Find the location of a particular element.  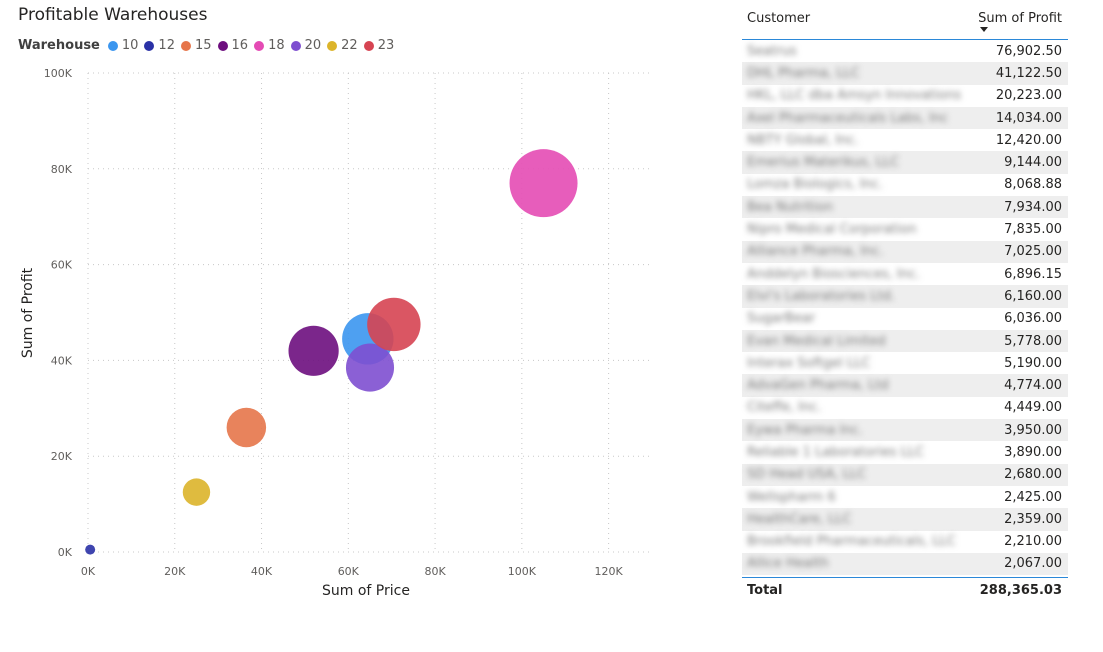

profit-cell: 9,144.00 is located at coordinates (1033, 163).